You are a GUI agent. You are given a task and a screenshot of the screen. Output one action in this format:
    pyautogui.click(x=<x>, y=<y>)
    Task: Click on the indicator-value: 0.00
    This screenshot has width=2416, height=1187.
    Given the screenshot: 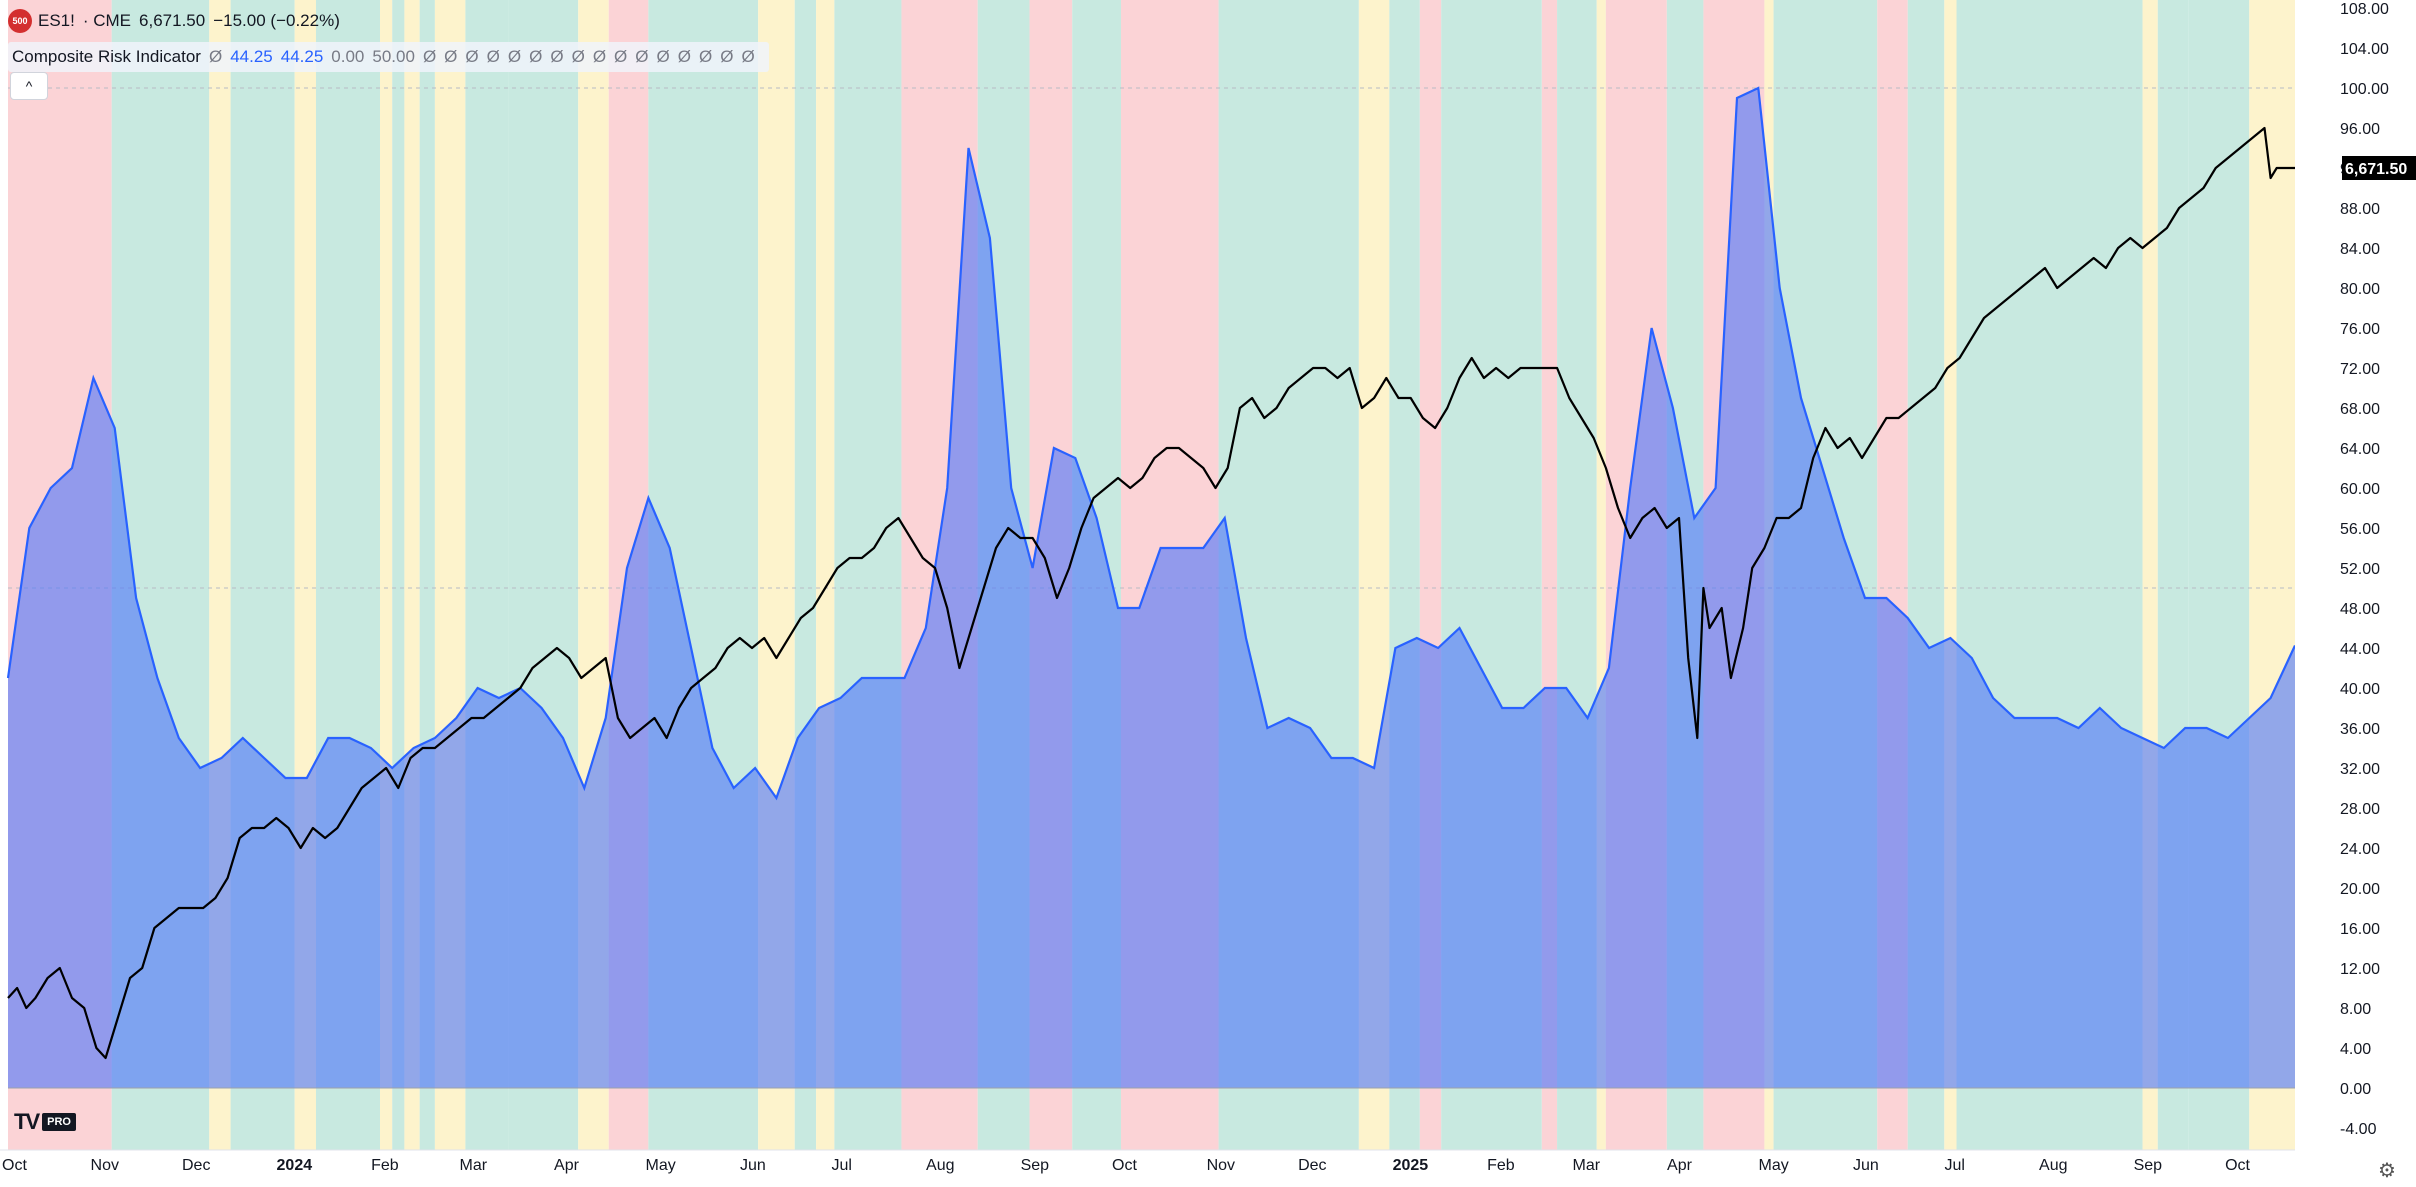 What is the action you would take?
    pyautogui.click(x=348, y=56)
    